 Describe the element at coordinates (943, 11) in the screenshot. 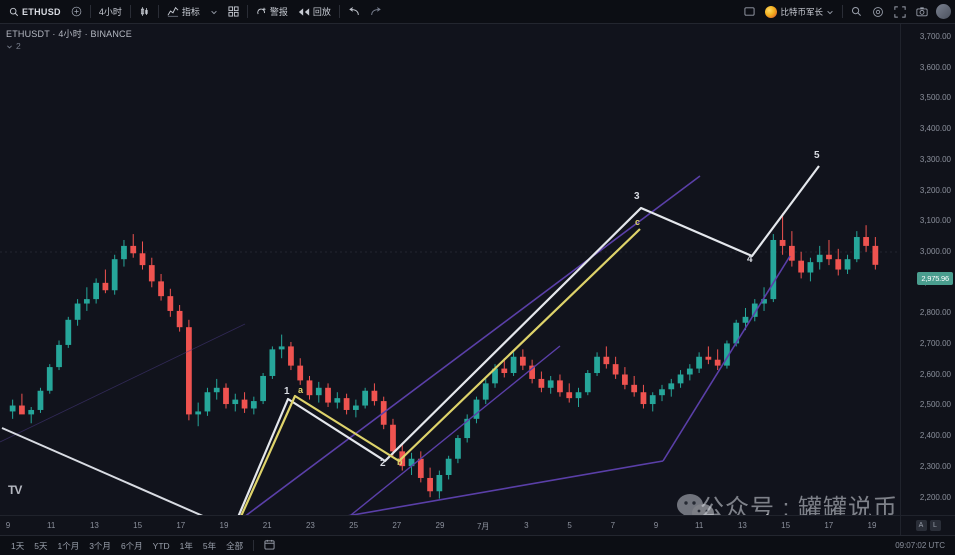

I see `user-avatar` at that location.